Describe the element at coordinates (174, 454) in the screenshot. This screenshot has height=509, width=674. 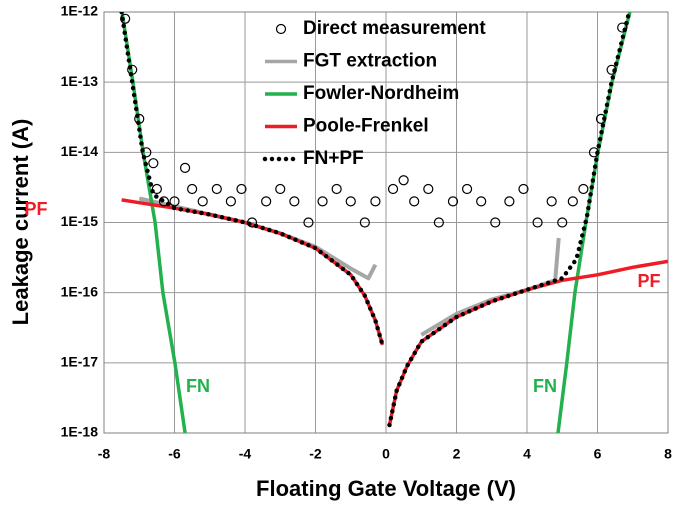
I see `x-tick-label: -6` at that location.